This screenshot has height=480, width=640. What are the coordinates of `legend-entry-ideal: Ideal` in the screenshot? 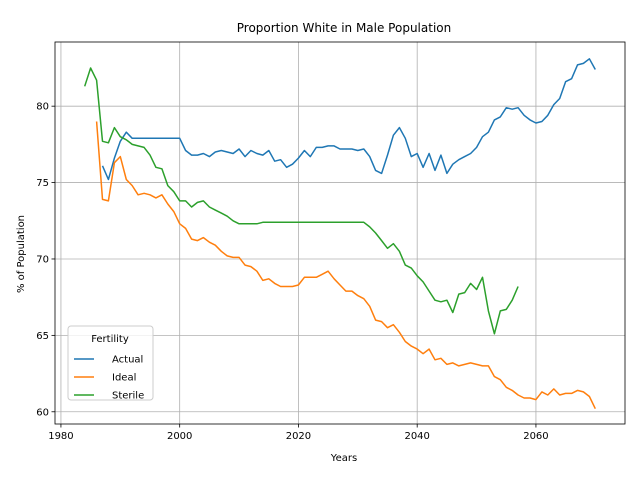 It's located at (124, 378).